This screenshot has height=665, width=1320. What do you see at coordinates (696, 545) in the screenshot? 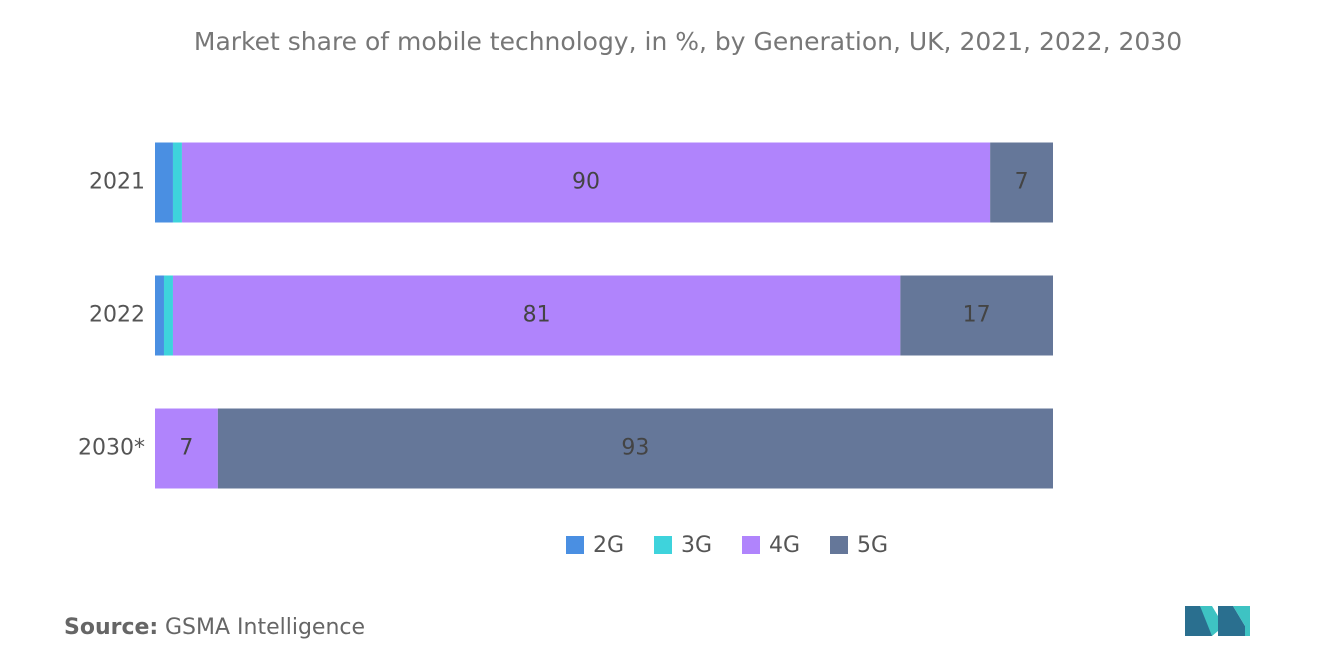
I see `legend-label: 3G` at bounding box center [696, 545].